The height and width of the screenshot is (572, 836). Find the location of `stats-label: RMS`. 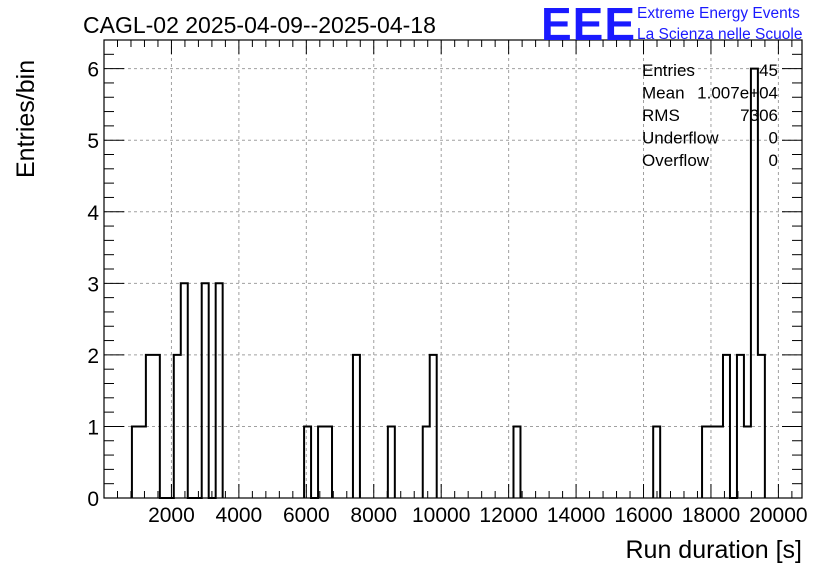

stats-label: RMS is located at coordinates (661, 115).